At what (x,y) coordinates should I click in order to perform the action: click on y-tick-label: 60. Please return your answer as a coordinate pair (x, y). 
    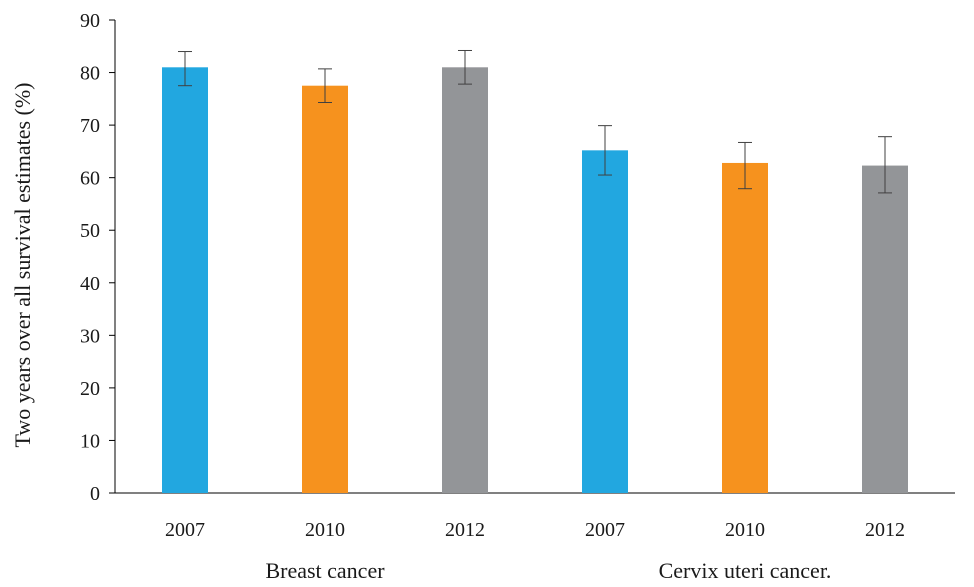
    Looking at the image, I should click on (90, 179).